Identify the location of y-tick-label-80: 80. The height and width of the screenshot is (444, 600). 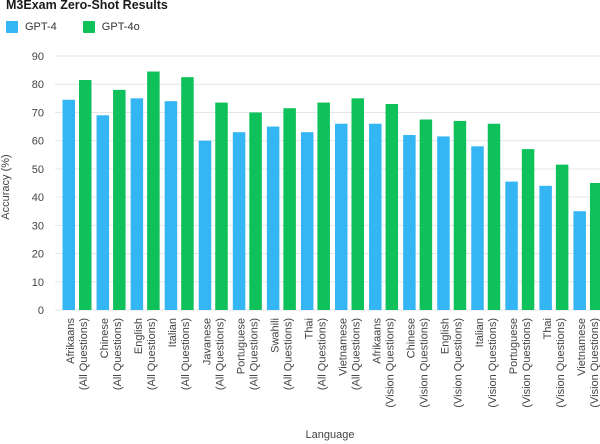
(38, 85).